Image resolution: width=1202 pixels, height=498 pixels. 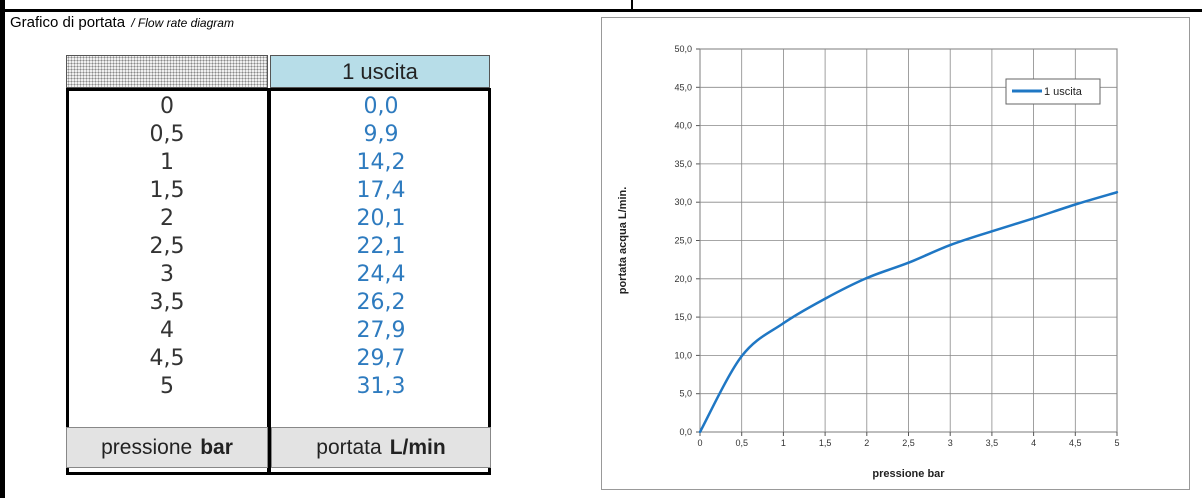 I want to click on x-tick-label: 4,5, so click(x=1075, y=443).